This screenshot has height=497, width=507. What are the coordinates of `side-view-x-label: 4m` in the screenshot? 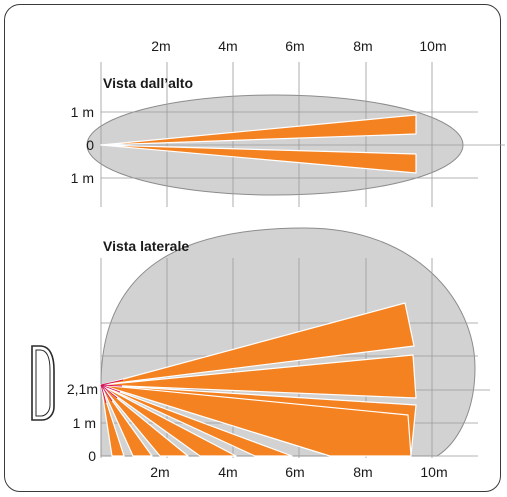 It's located at (227, 472).